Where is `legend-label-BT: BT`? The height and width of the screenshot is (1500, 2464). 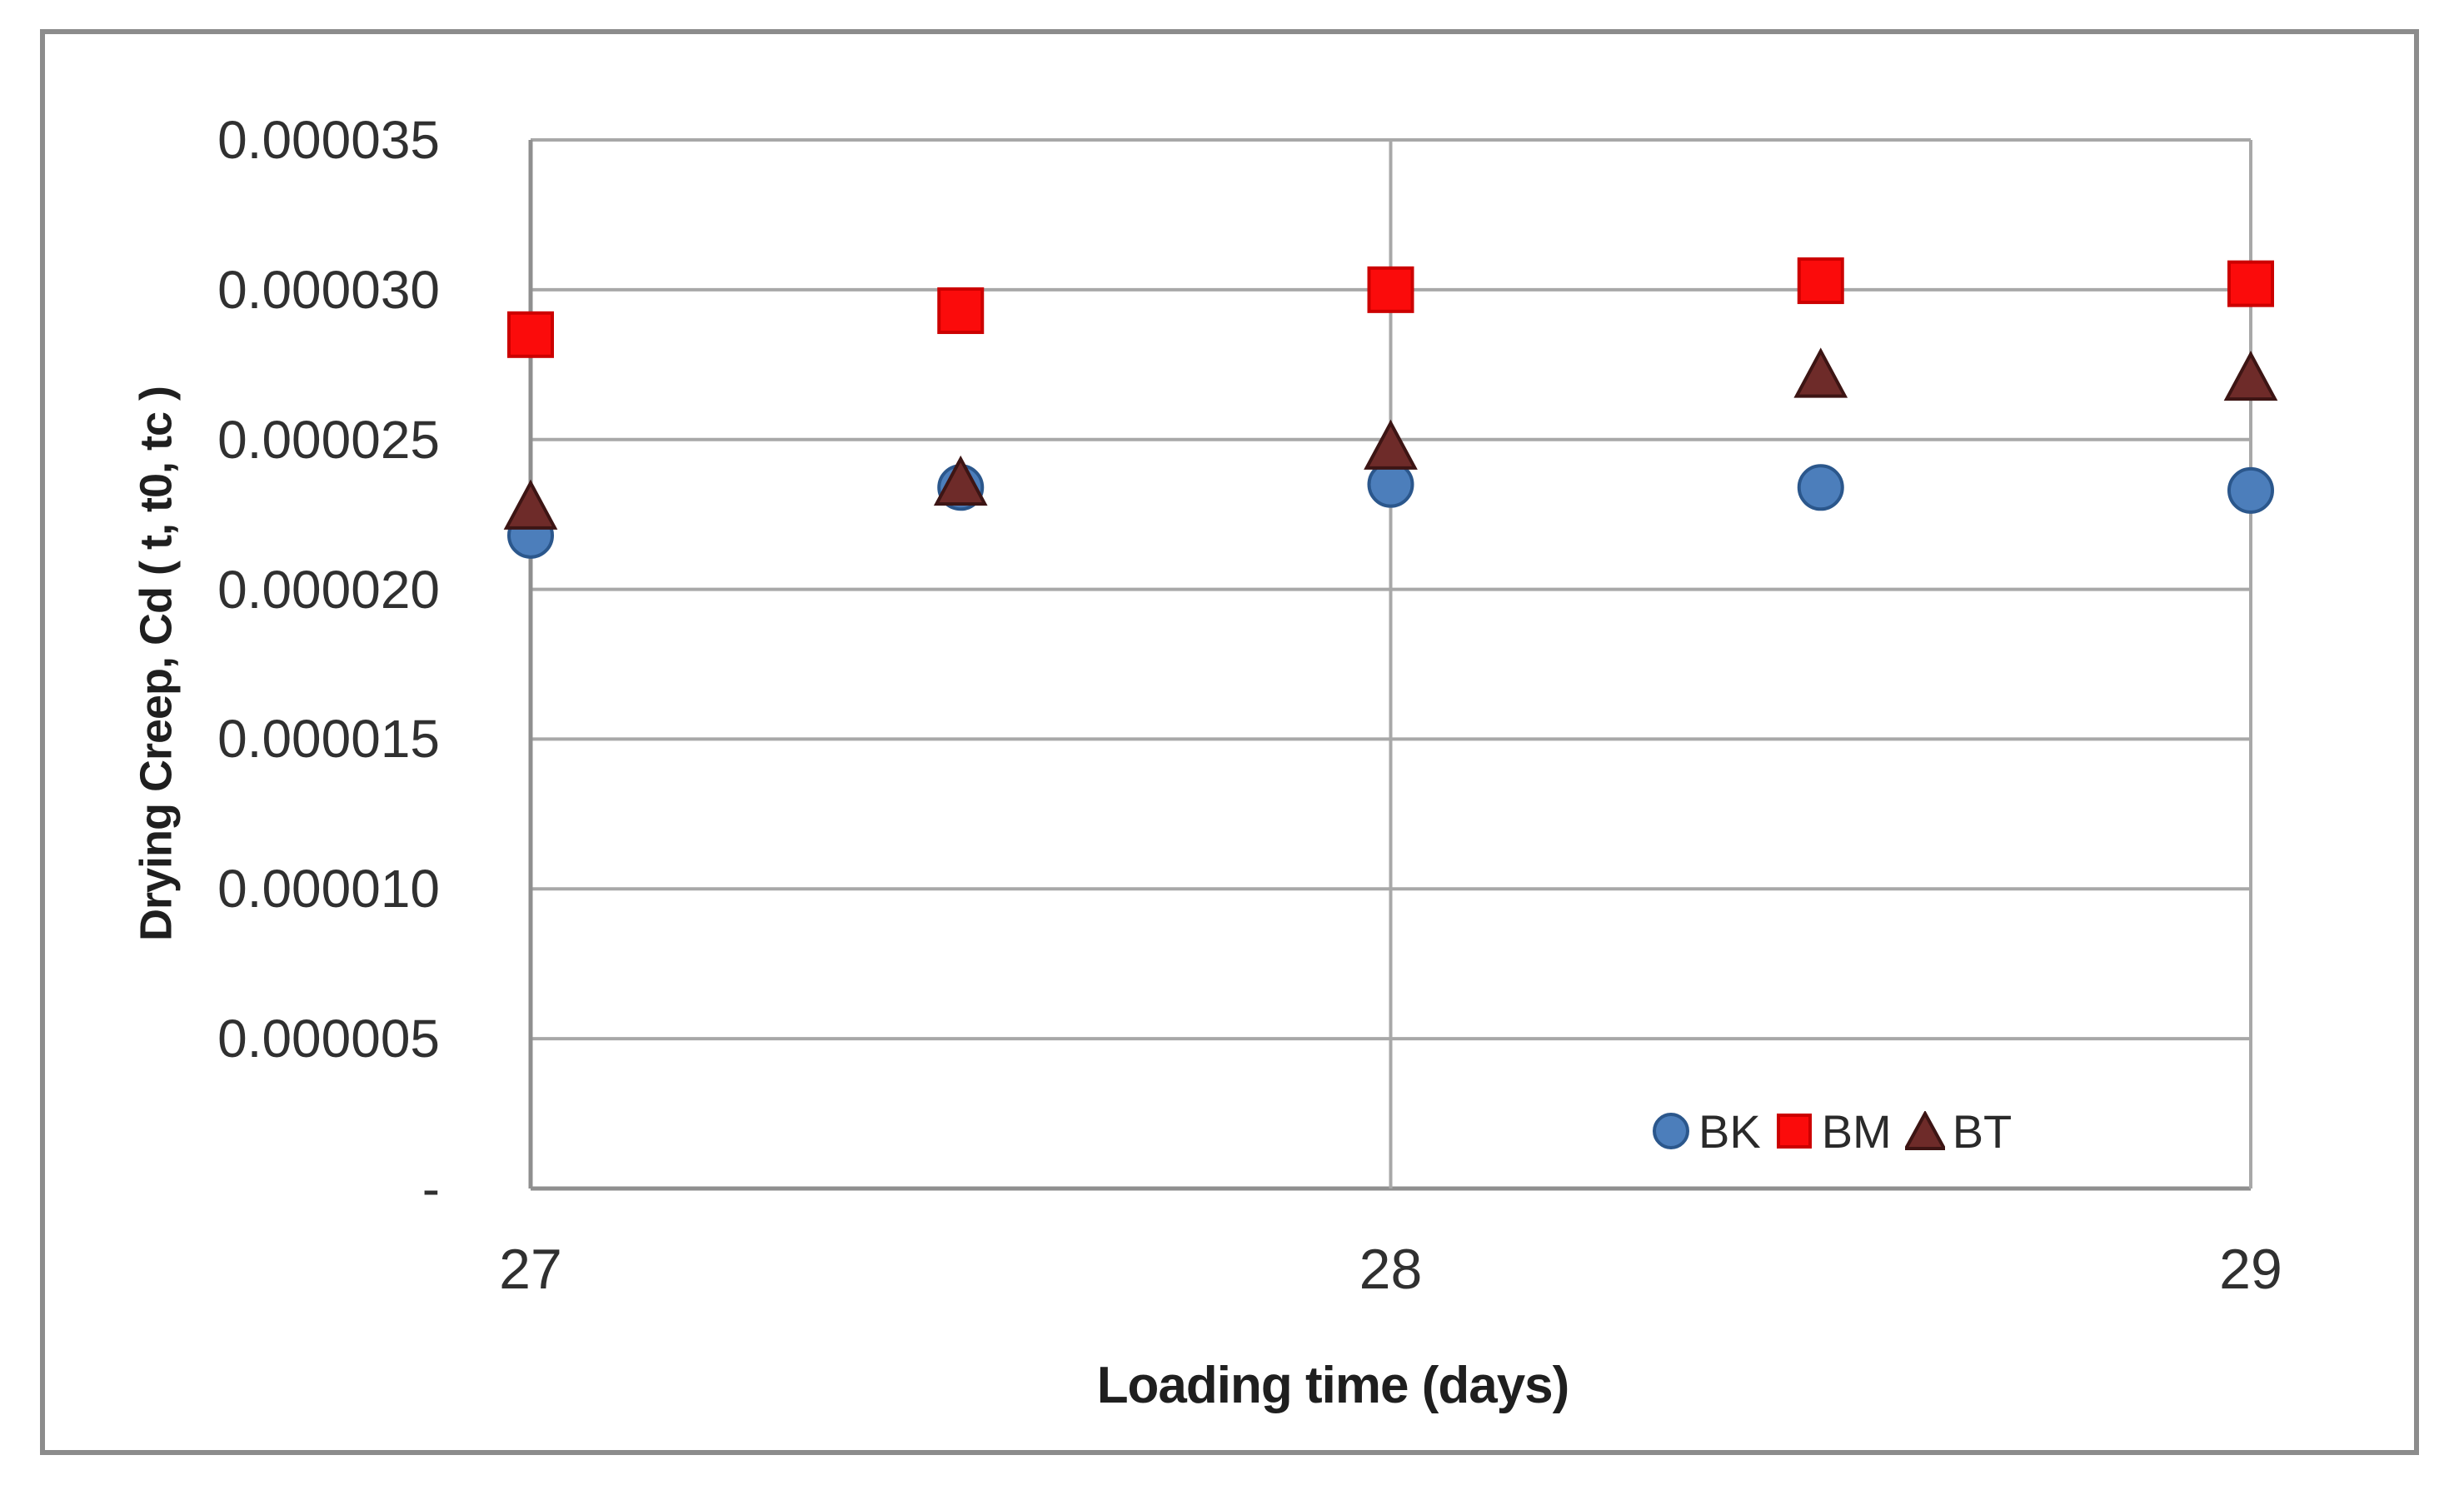
legend-label-BT: BT is located at coordinates (1982, 1131).